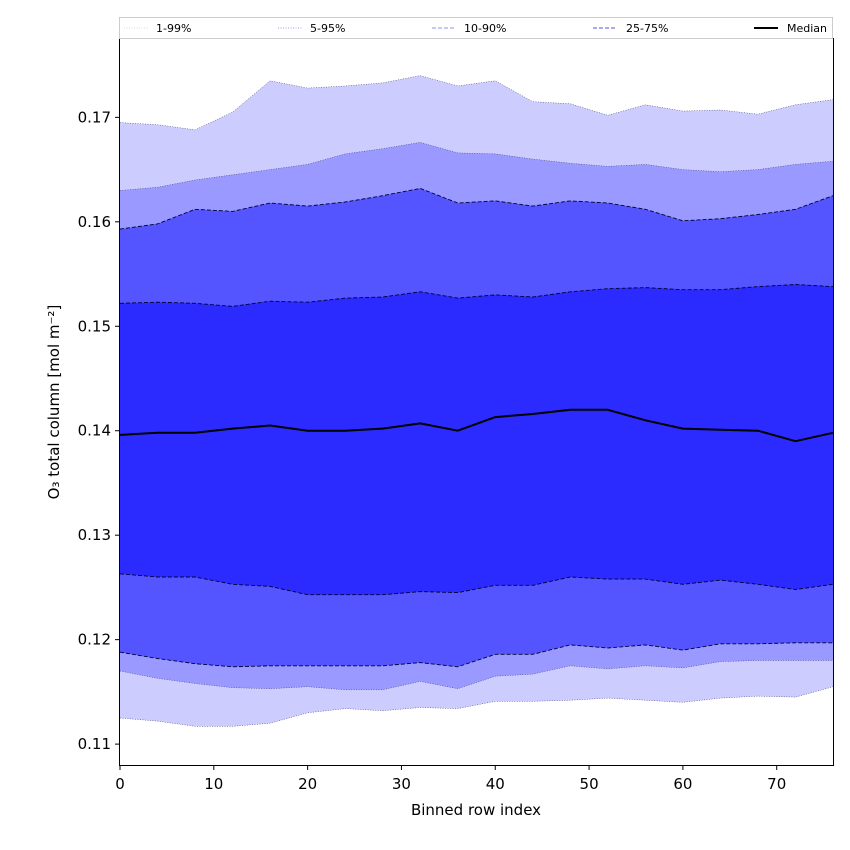 The height and width of the screenshot is (850, 850). Describe the element at coordinates (213, 784) in the screenshot. I see `x-tick-label: 10` at that location.